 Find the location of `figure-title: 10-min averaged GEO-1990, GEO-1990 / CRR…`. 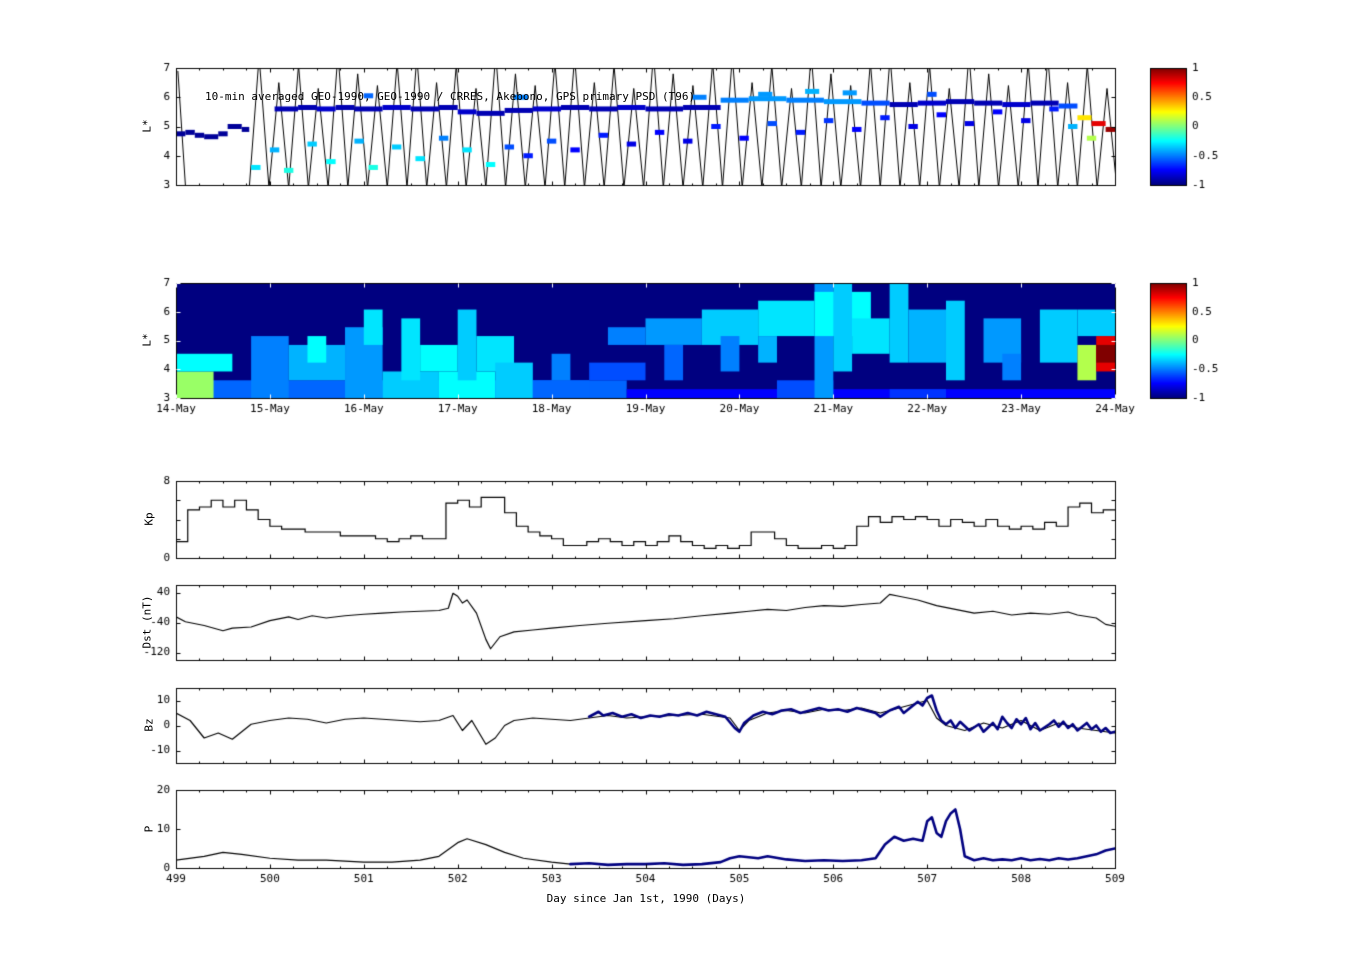

figure-title: 10-min averaged GEO-1990, GEO-1990 / CRR… is located at coordinates (450, 96).